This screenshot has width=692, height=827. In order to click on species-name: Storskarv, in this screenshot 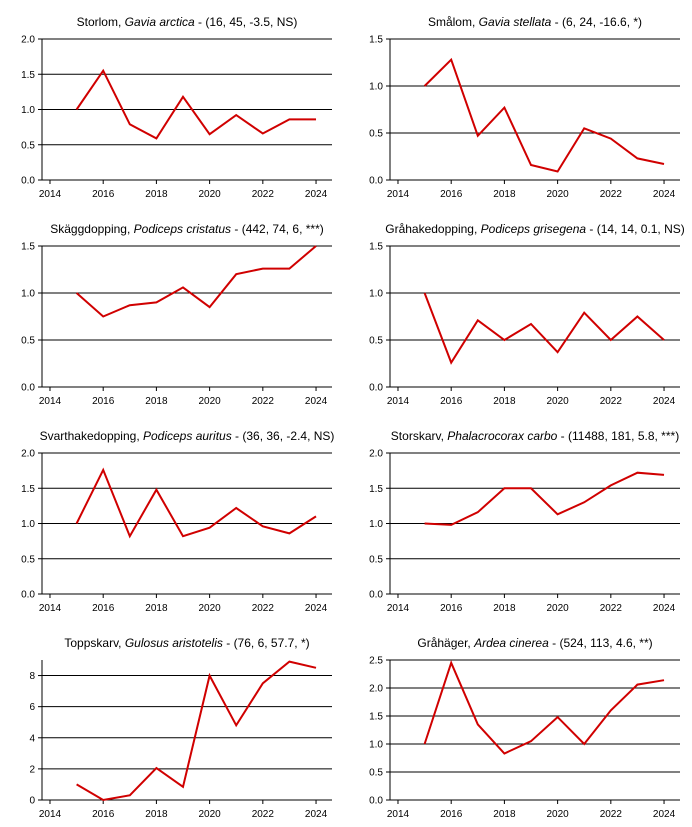, I will do `click(419, 436)`.